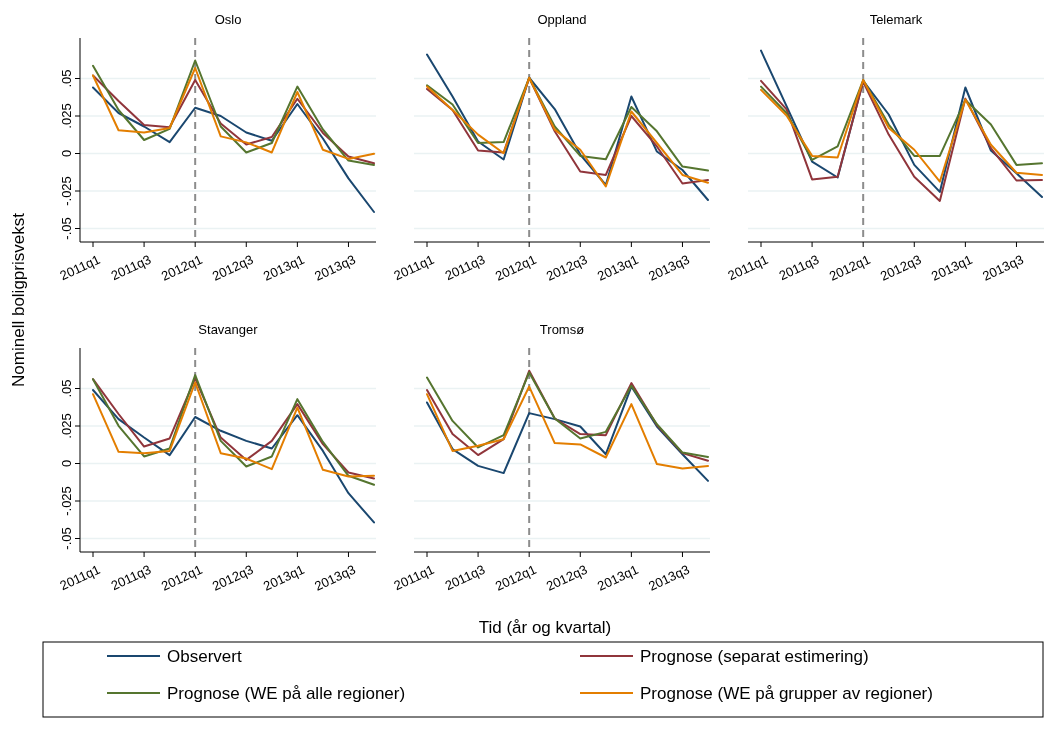  What do you see at coordinates (228, 329) in the screenshot?
I see `chart-title: Stavanger` at bounding box center [228, 329].